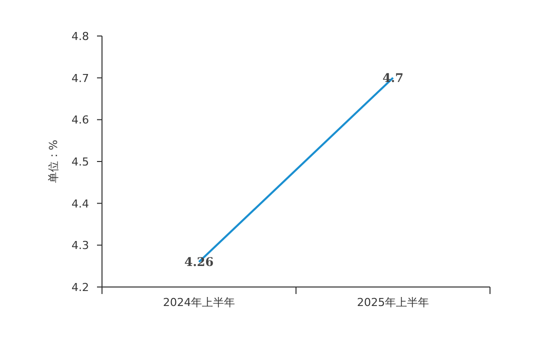 The image size is (560, 346). What do you see at coordinates (80, 245) in the screenshot?
I see `y-tick-label: 4.3` at bounding box center [80, 245].